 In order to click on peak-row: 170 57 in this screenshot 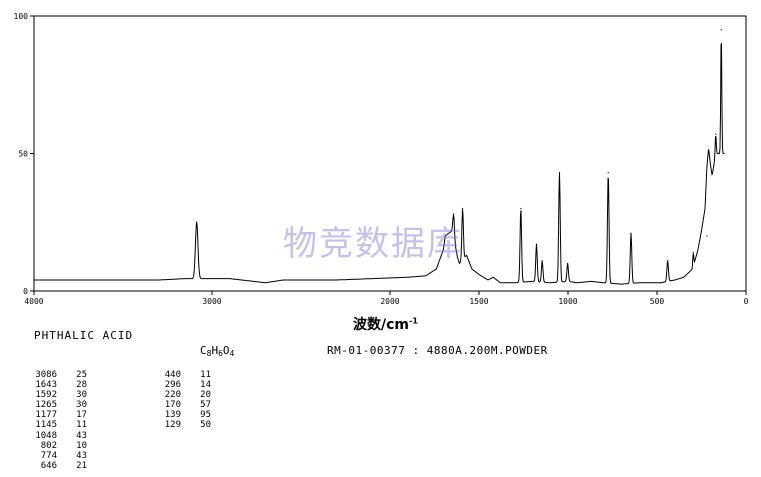, I will do `click(184, 405)`.